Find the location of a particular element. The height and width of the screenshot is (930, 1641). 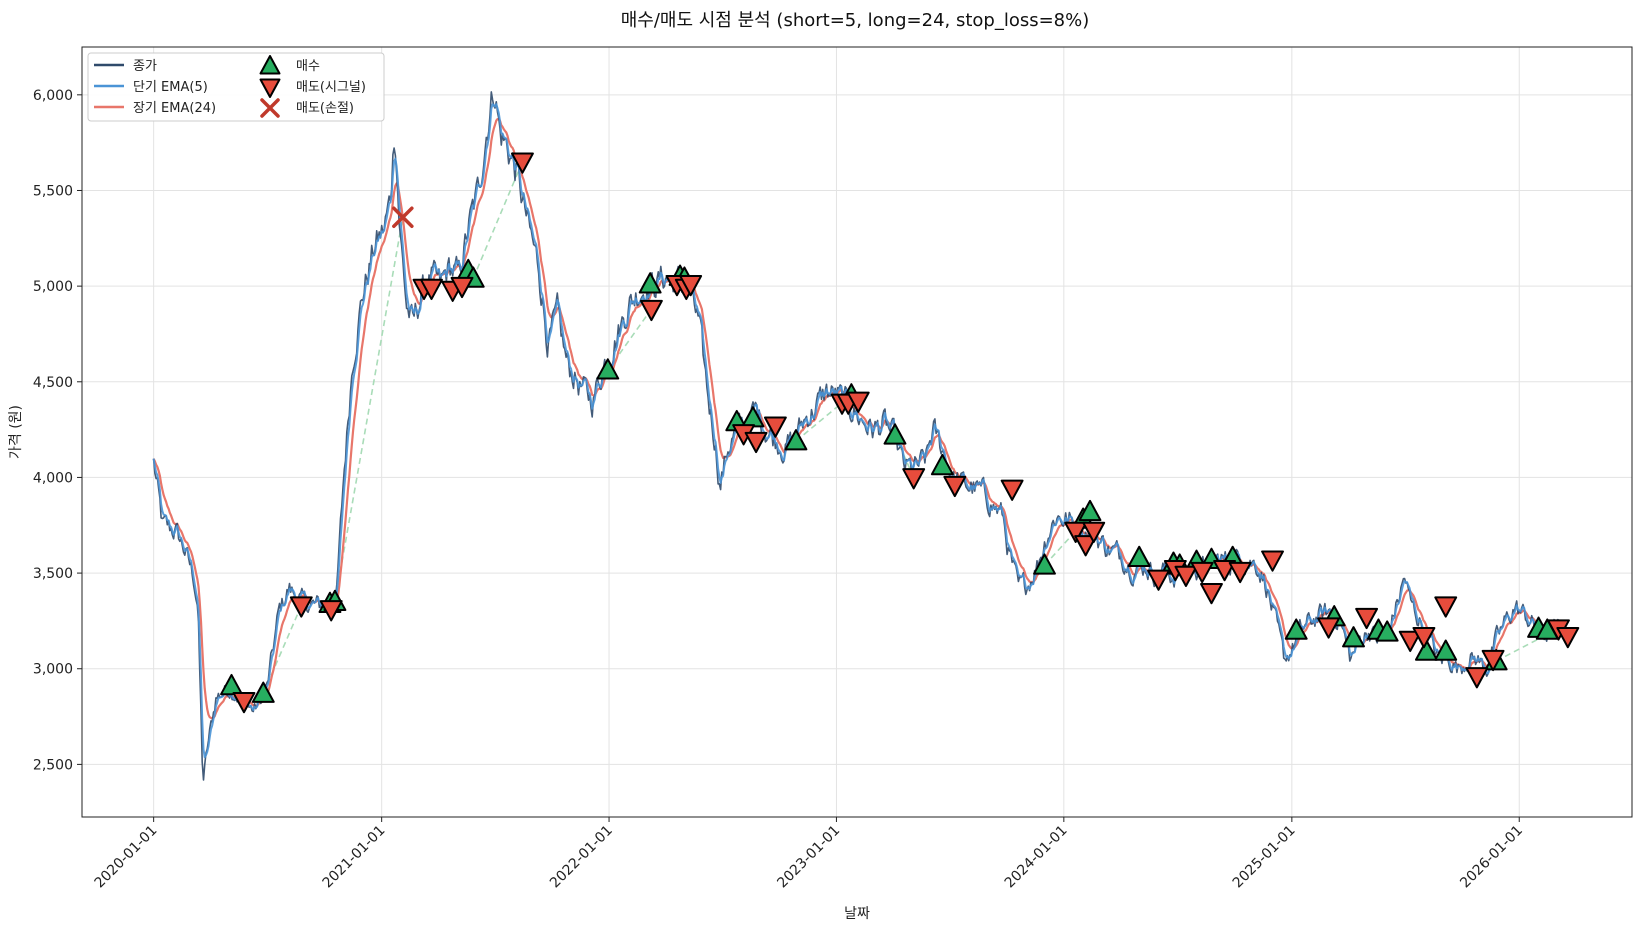

x-tick-label: 2024-01-01 is located at coordinates (1036, 857).